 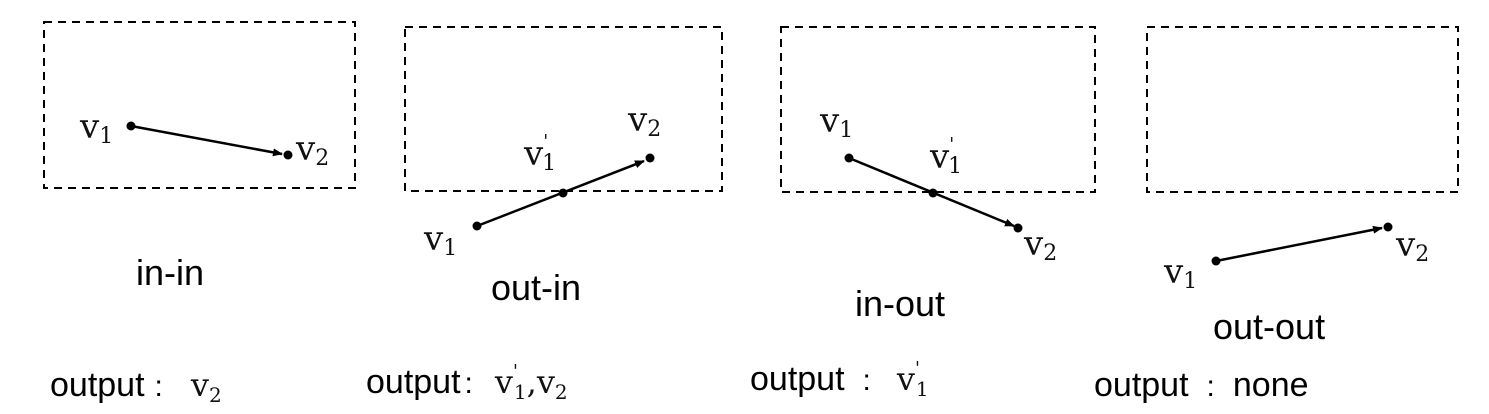 What do you see at coordinates (1180, 273) in the screenshot?
I see `v1-label-4: v1` at bounding box center [1180, 273].